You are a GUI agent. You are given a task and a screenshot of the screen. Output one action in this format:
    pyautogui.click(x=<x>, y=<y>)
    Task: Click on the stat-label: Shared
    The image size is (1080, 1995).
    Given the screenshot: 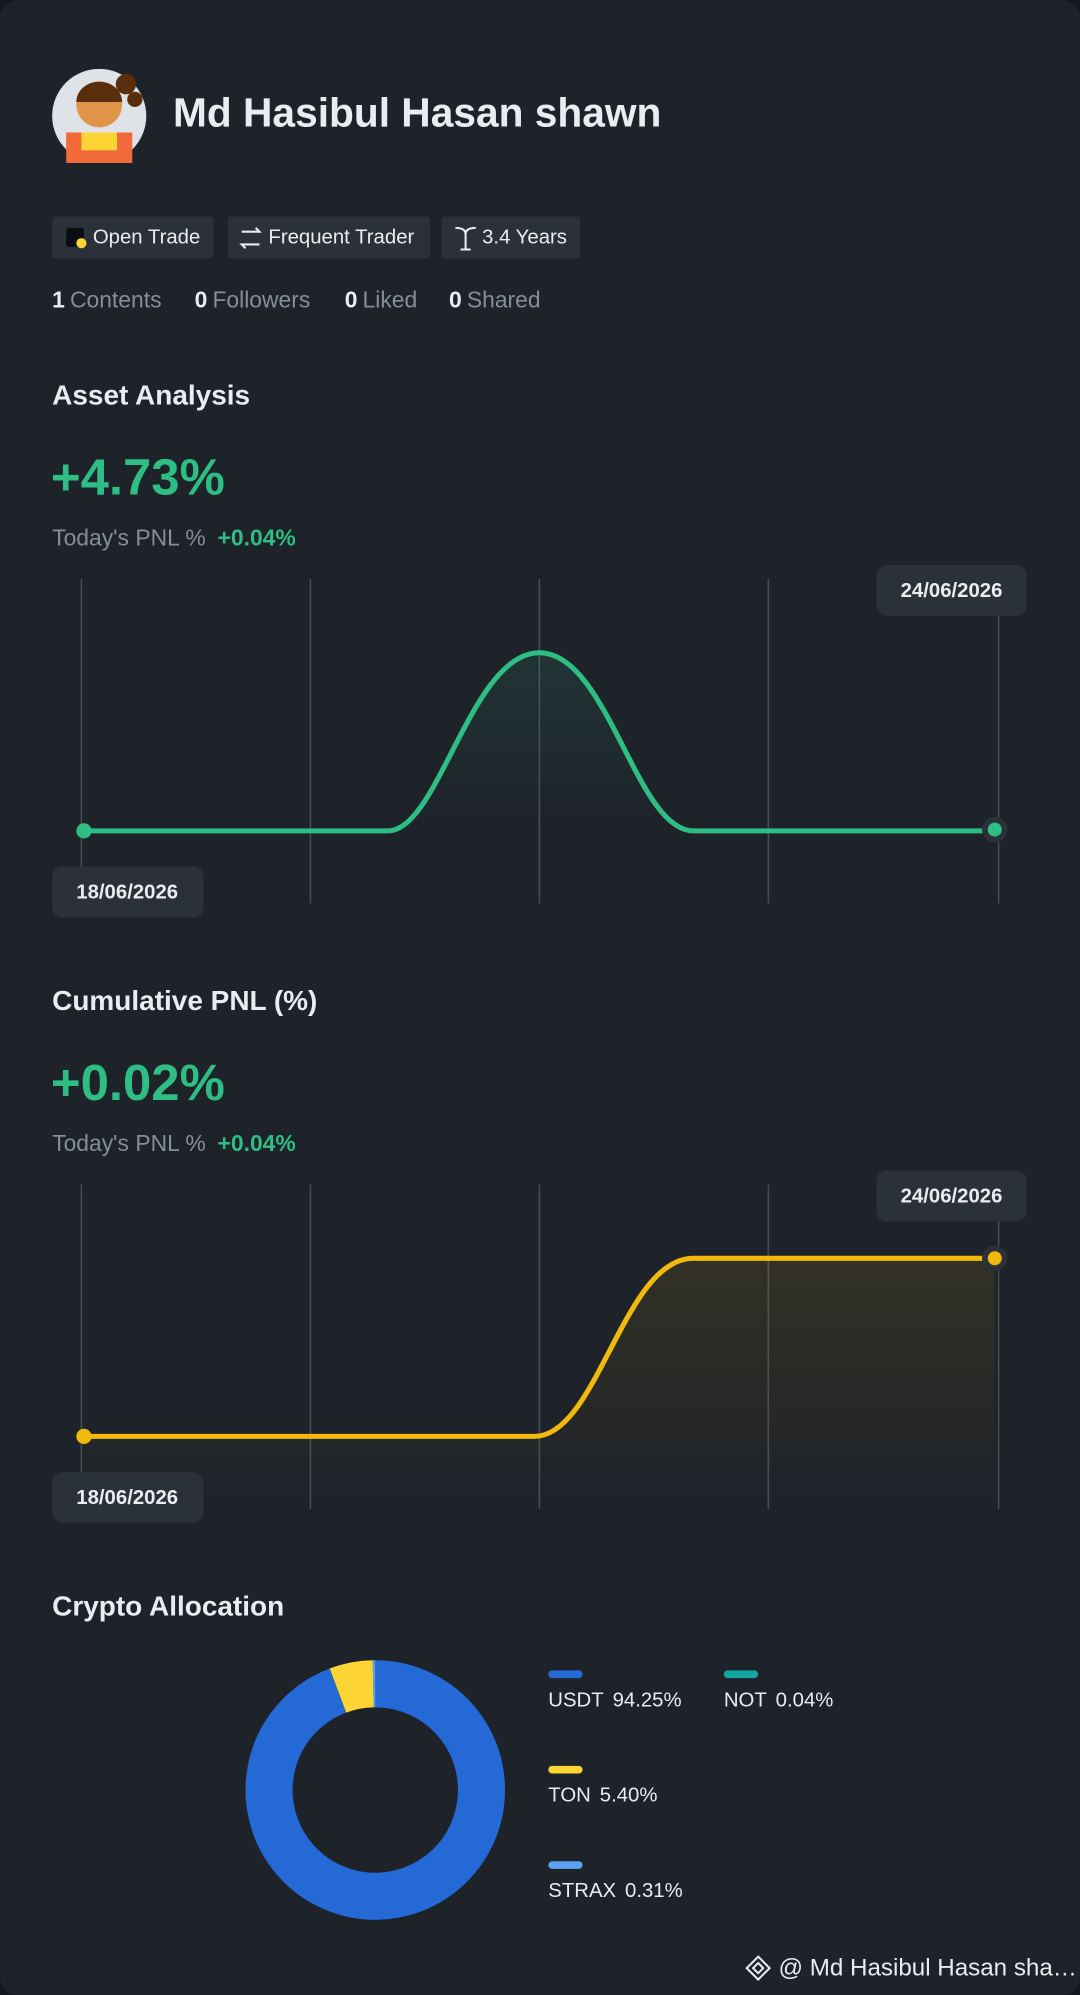 What is the action you would take?
    pyautogui.click(x=504, y=300)
    